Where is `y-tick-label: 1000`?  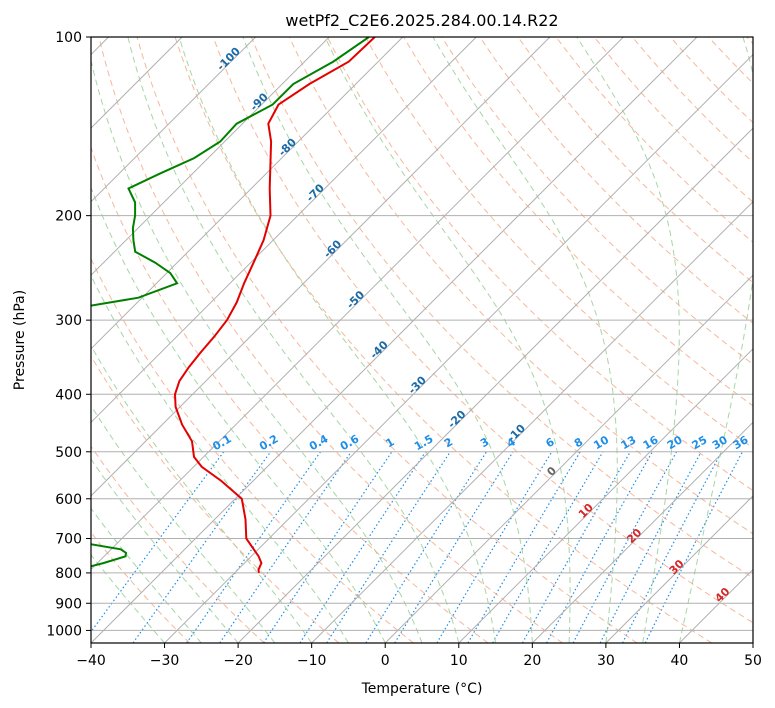
y-tick-label: 1000 is located at coordinates (64, 631).